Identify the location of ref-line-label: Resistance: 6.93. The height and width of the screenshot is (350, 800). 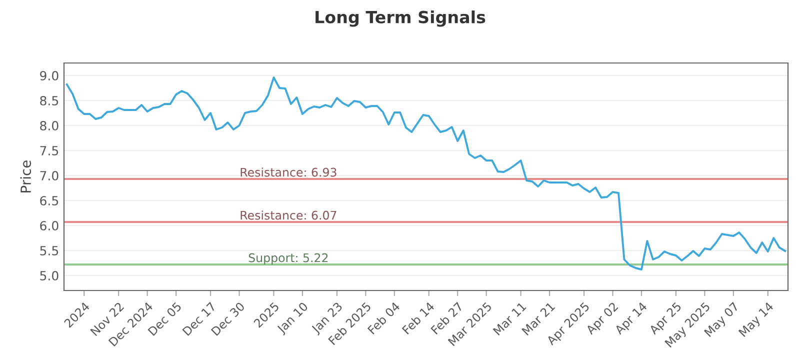
(288, 172).